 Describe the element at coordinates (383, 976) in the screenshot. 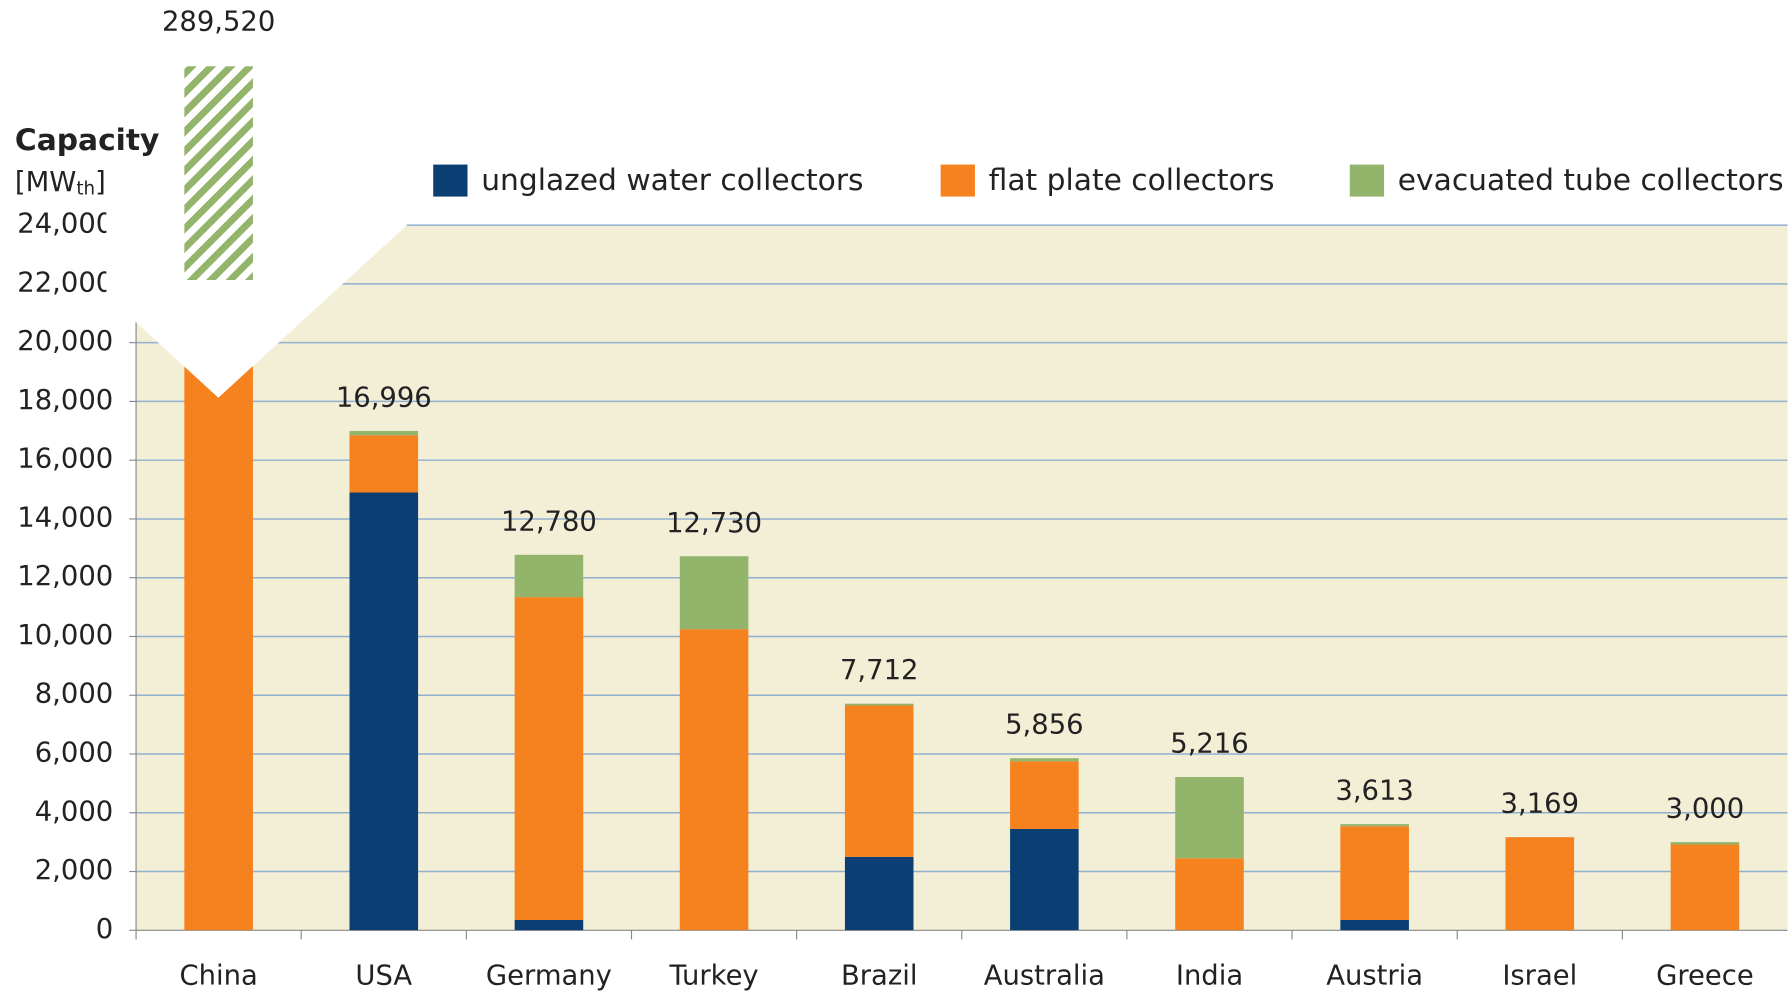

I see `x-tick-label: USA` at that location.